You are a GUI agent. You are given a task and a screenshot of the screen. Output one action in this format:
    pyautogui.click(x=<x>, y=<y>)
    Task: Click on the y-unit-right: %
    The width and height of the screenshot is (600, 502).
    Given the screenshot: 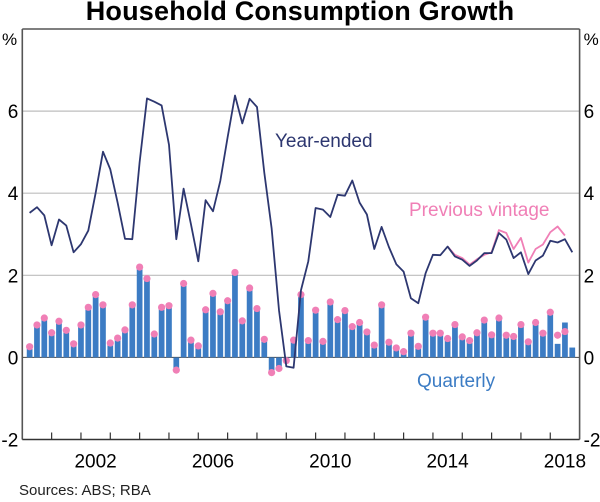 What is the action you would take?
    pyautogui.click(x=591, y=39)
    